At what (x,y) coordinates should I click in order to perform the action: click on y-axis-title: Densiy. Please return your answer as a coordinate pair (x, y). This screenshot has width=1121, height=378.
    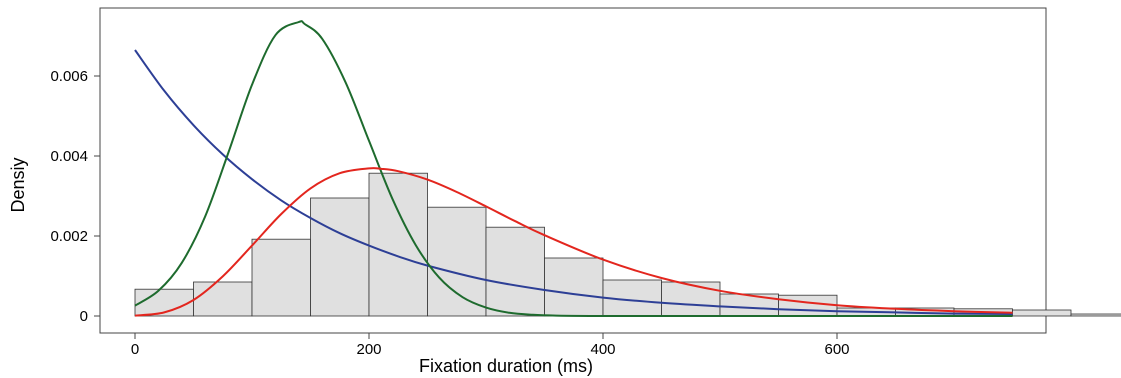
    Looking at the image, I should click on (18, 184).